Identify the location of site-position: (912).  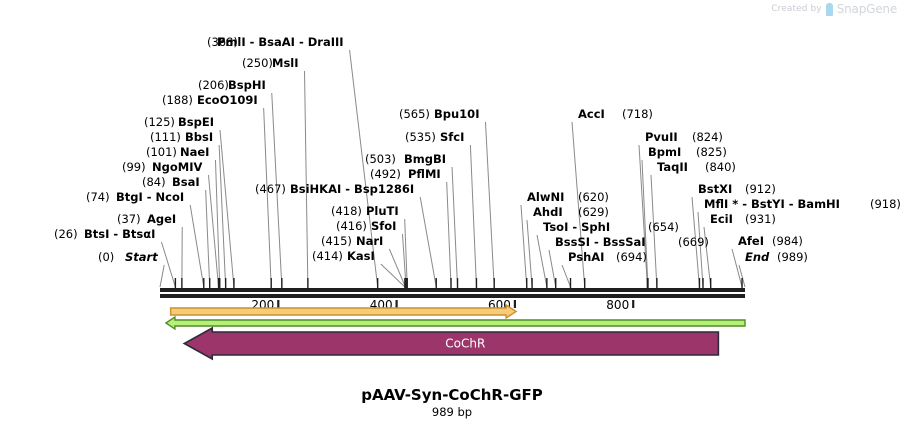
(760, 189).